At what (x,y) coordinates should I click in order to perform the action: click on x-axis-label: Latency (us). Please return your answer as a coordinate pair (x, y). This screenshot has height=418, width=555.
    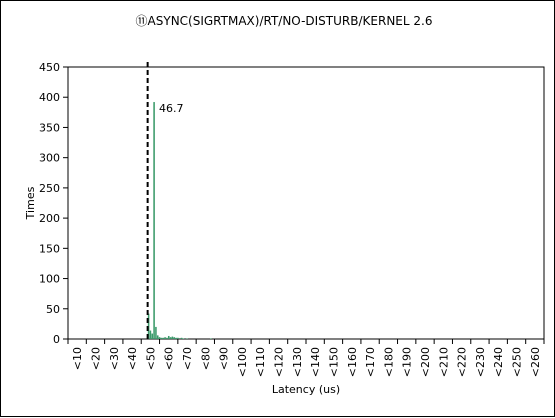
    Looking at the image, I should click on (306, 389).